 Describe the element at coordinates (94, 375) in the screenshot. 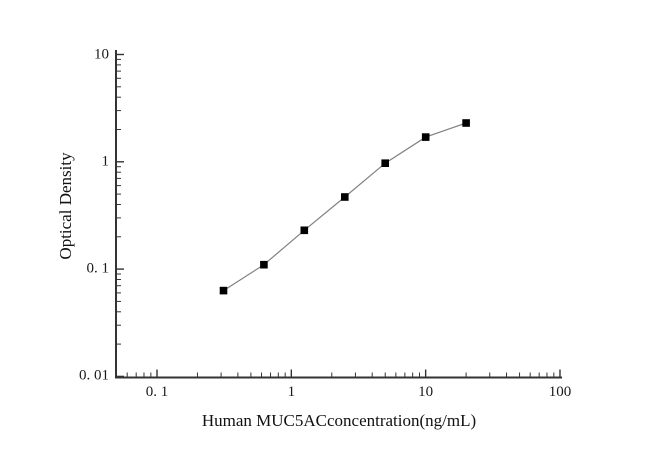

I see `y-tick-label: 0. 01` at that location.